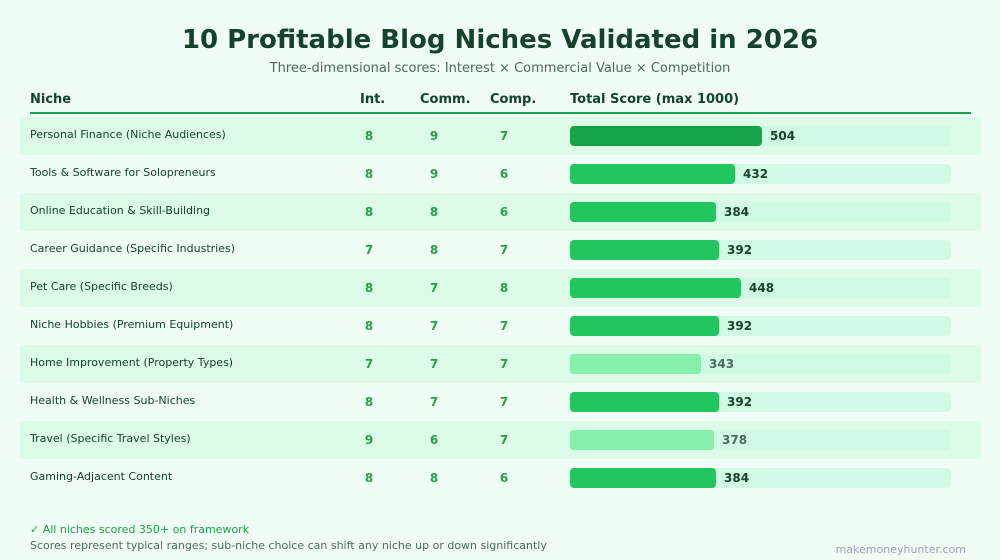  I want to click on table-row: Tools & Software for Solopreneurs 8 9 6 432, so click(500, 174).